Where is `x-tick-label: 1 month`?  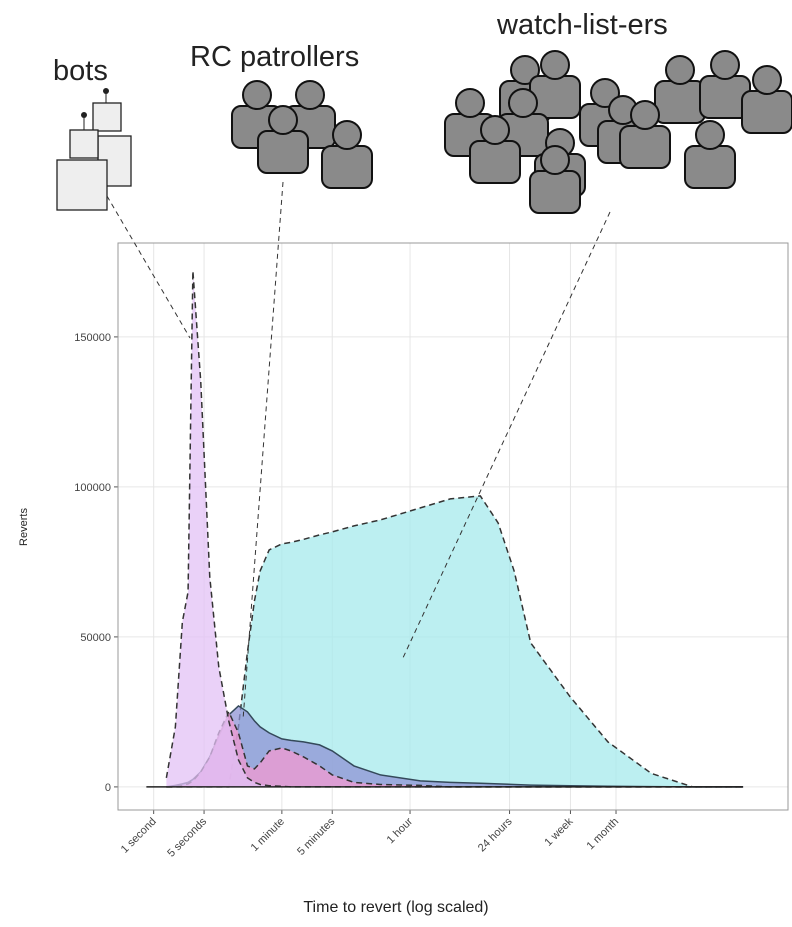 x-tick-label: 1 month is located at coordinates (603, 834).